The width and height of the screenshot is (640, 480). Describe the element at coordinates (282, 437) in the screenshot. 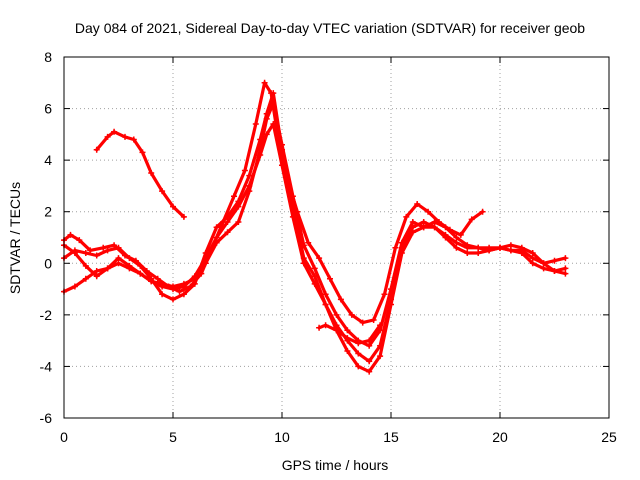

I see `x-tick-label: 10` at that location.